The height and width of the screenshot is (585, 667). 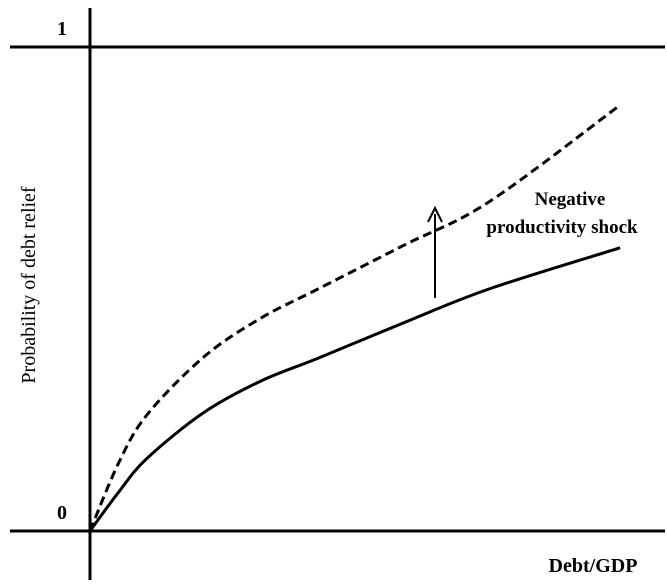 What do you see at coordinates (62, 513) in the screenshot?
I see `y-tick-label: 0` at bounding box center [62, 513].